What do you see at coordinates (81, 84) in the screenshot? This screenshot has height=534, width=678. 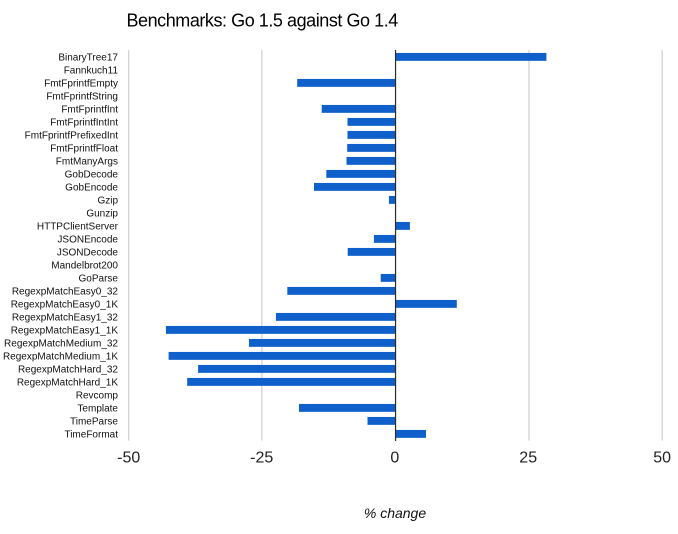 I see `svg-text: FmtFprintfEmpty` at bounding box center [81, 84].